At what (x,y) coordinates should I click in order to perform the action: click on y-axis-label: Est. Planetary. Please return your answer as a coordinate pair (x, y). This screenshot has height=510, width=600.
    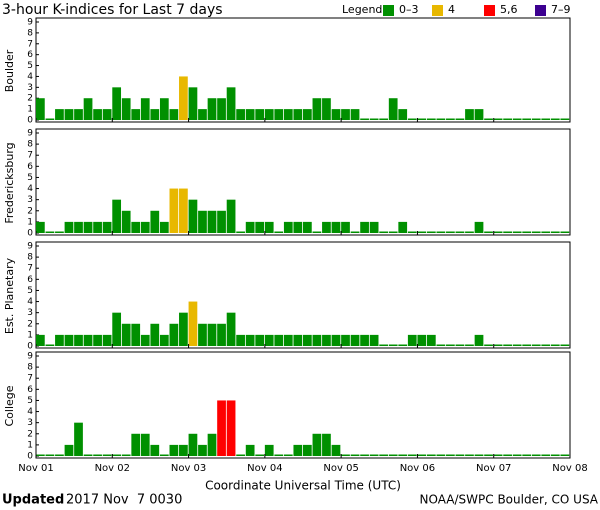
    Looking at the image, I should click on (9, 295).